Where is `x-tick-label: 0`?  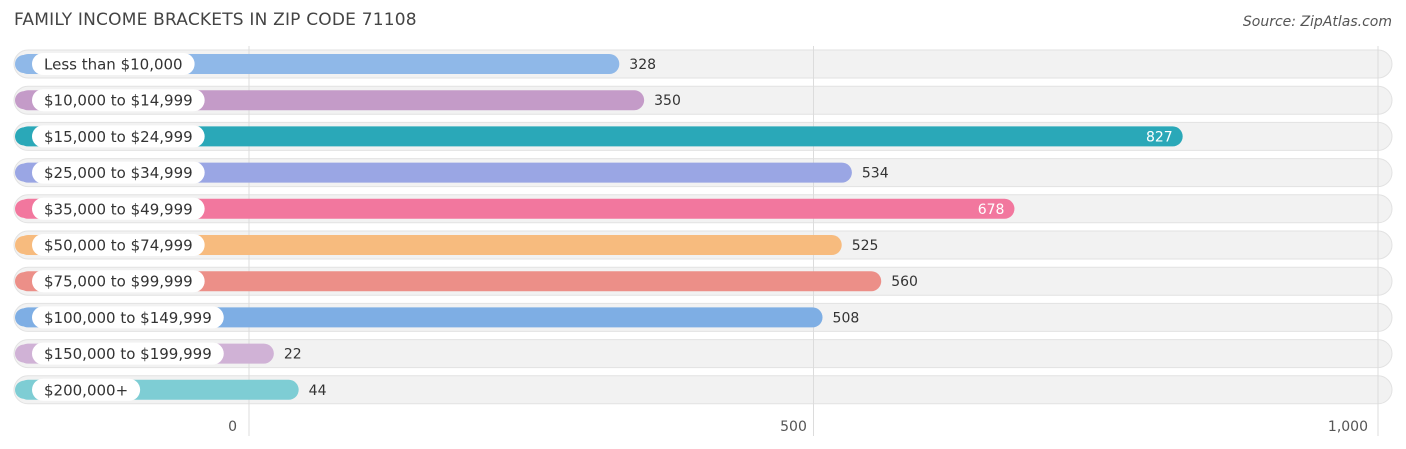
x-tick-label: 0 is located at coordinates (232, 427).